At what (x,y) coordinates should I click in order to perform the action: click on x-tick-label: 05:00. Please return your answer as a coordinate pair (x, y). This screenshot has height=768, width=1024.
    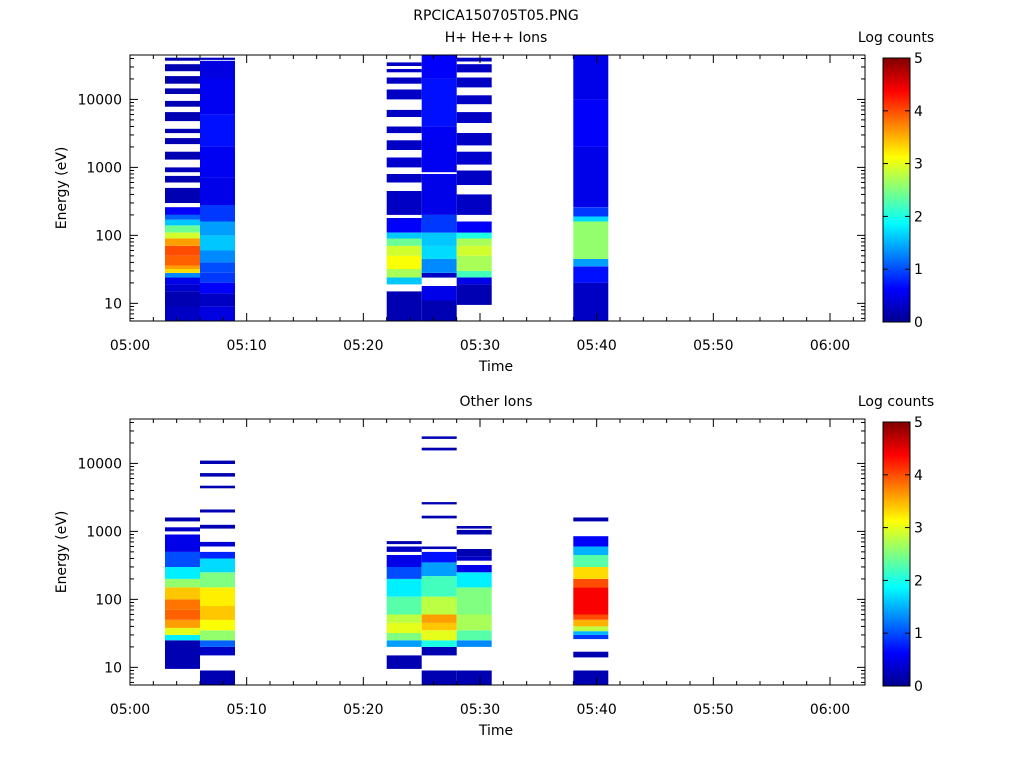
    Looking at the image, I should click on (130, 346).